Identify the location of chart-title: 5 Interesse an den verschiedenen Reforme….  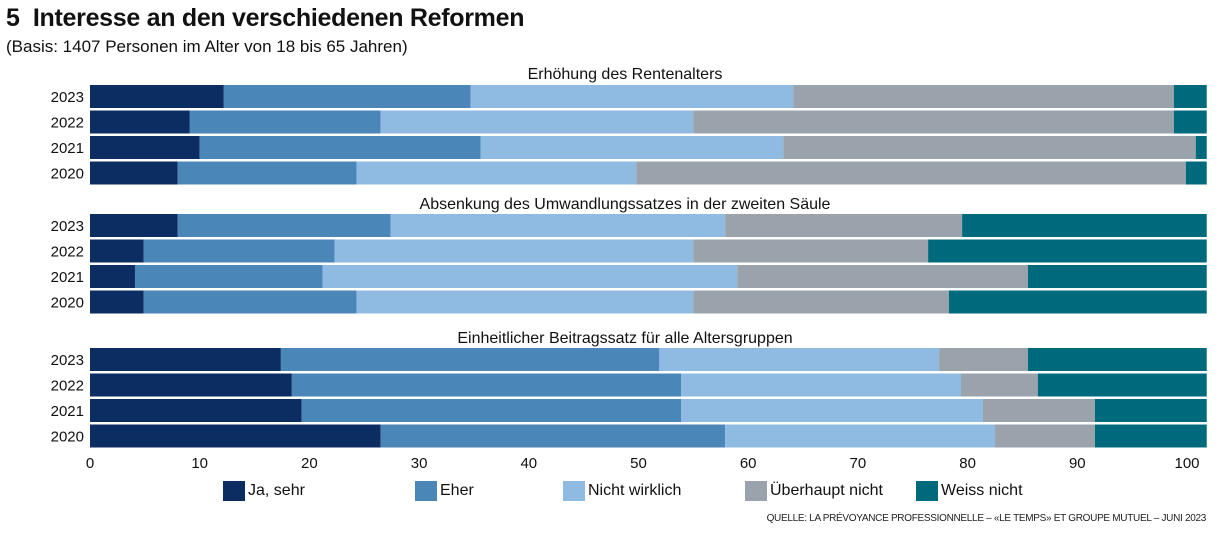
(265, 18).